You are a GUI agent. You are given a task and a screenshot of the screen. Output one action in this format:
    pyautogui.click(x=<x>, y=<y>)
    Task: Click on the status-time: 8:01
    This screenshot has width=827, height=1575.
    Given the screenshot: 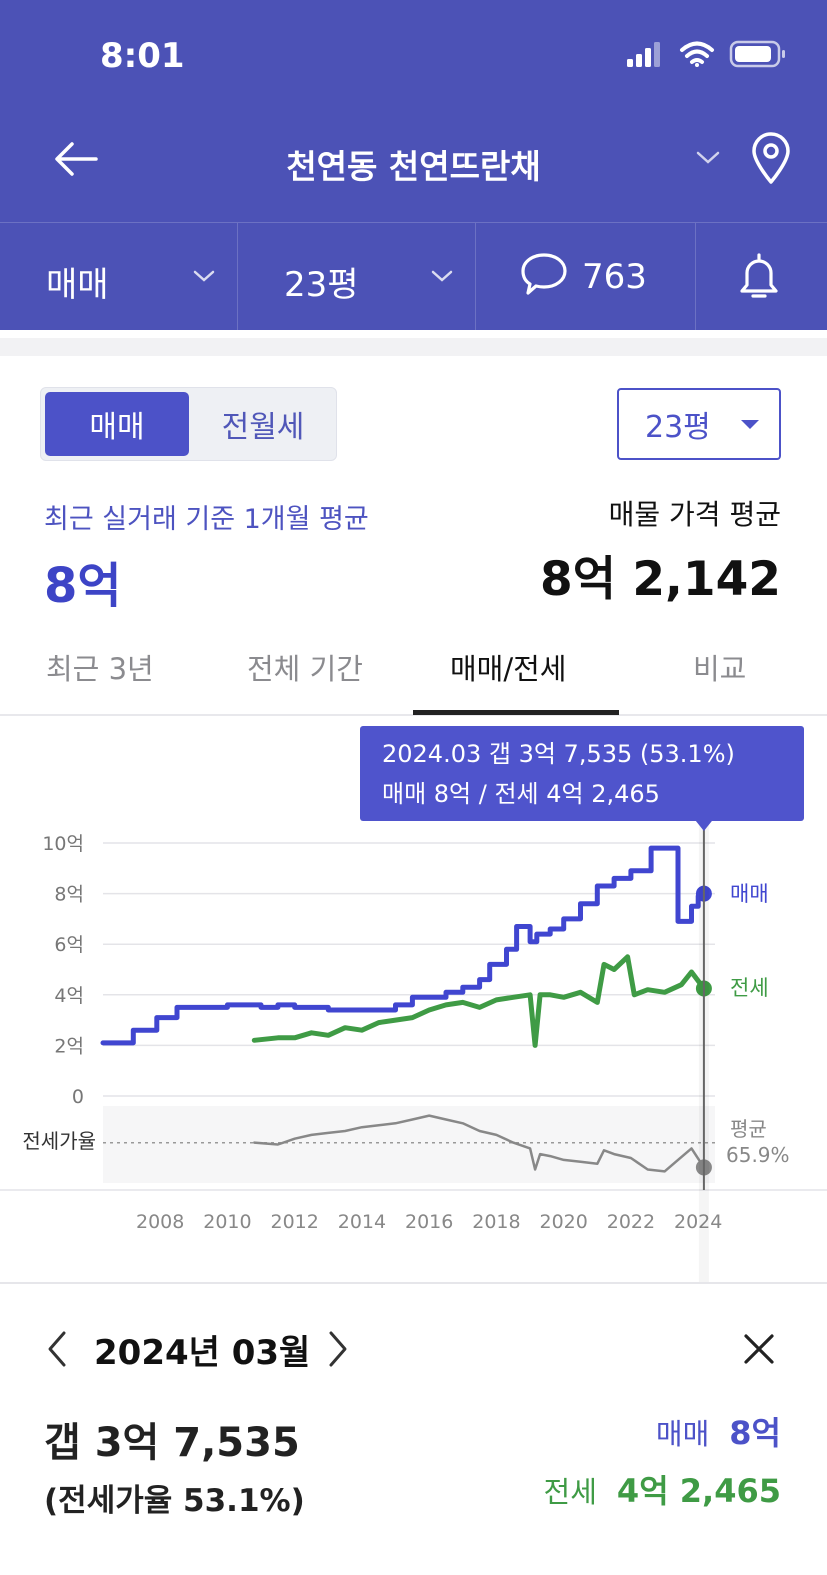 What is the action you would take?
    pyautogui.click(x=142, y=56)
    